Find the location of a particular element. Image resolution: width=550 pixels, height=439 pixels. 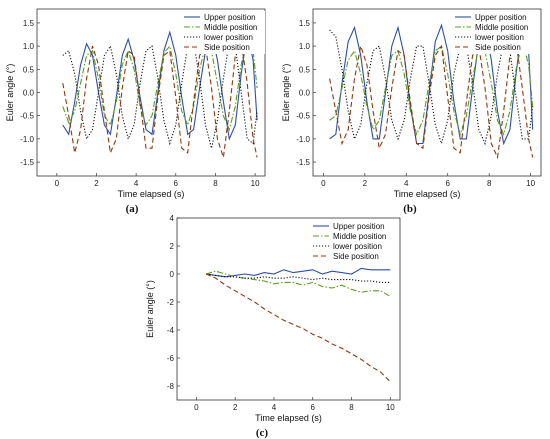

panel-label: (c) is located at coordinates (262, 433).